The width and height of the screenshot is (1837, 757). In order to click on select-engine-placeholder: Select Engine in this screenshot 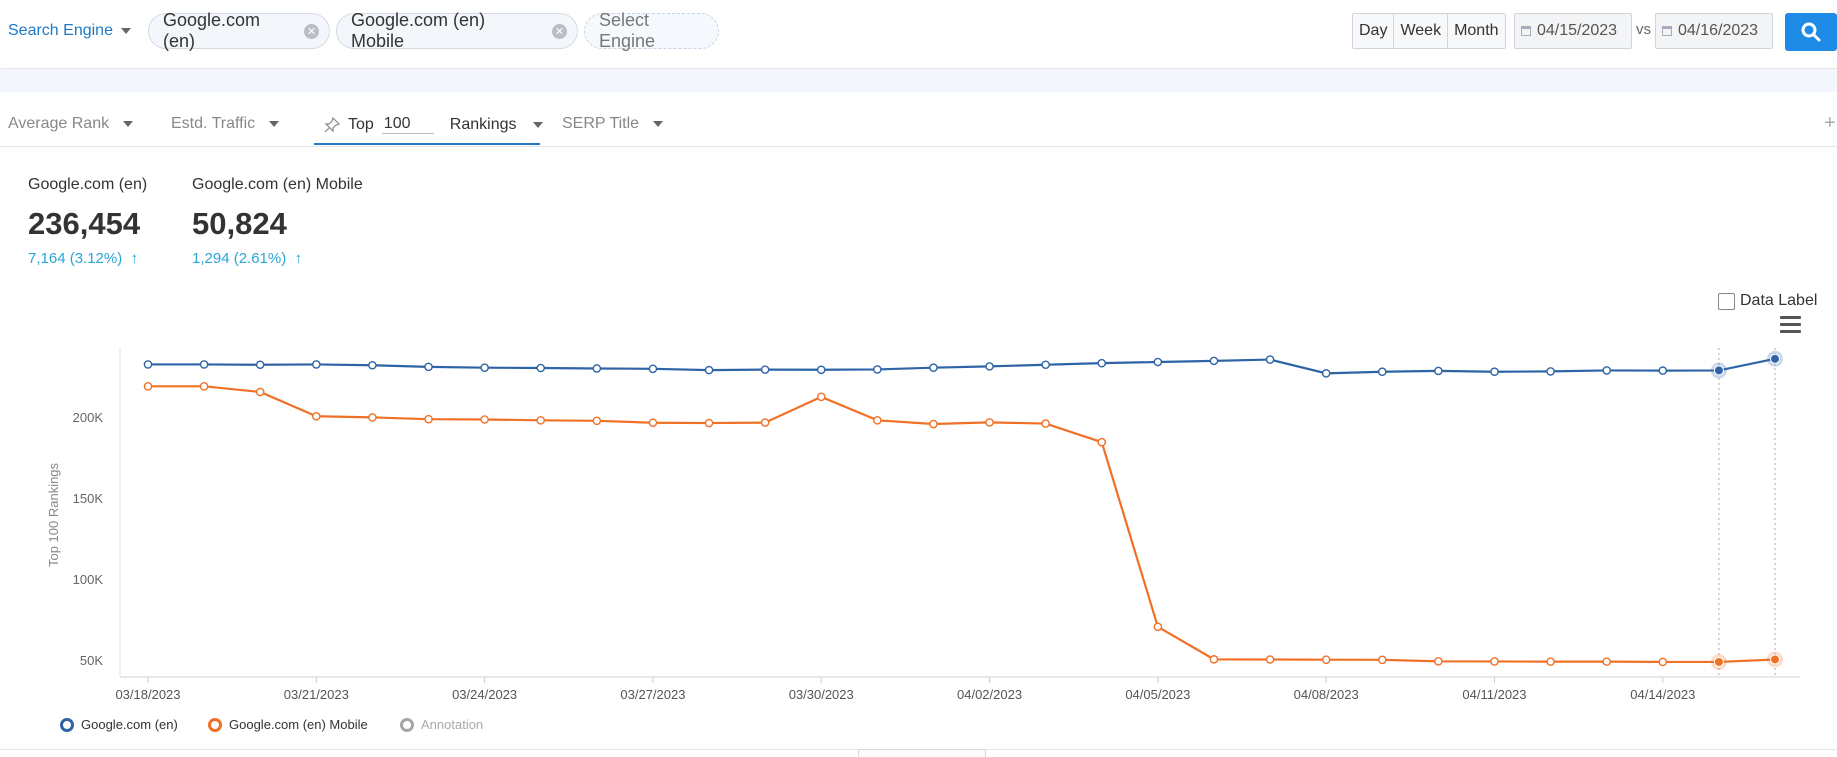, I will do `click(627, 30)`.